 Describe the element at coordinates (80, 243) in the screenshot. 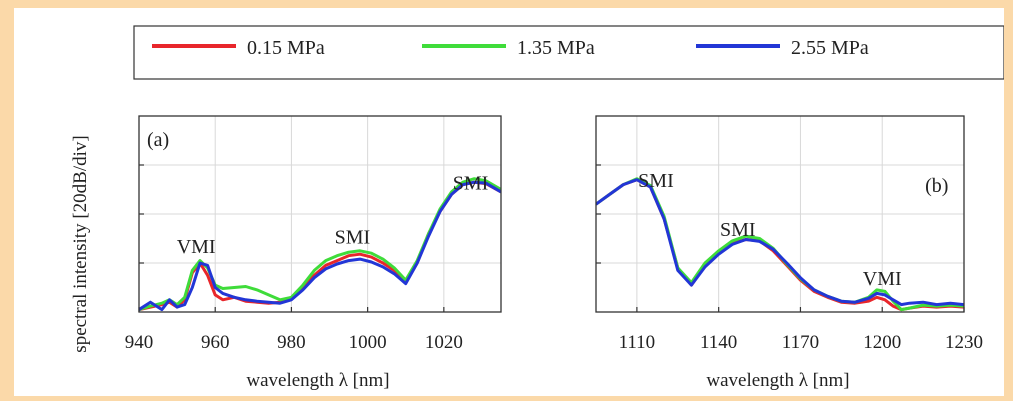

I see `y-axis-label: spectral intensity [20dB/div]` at that location.